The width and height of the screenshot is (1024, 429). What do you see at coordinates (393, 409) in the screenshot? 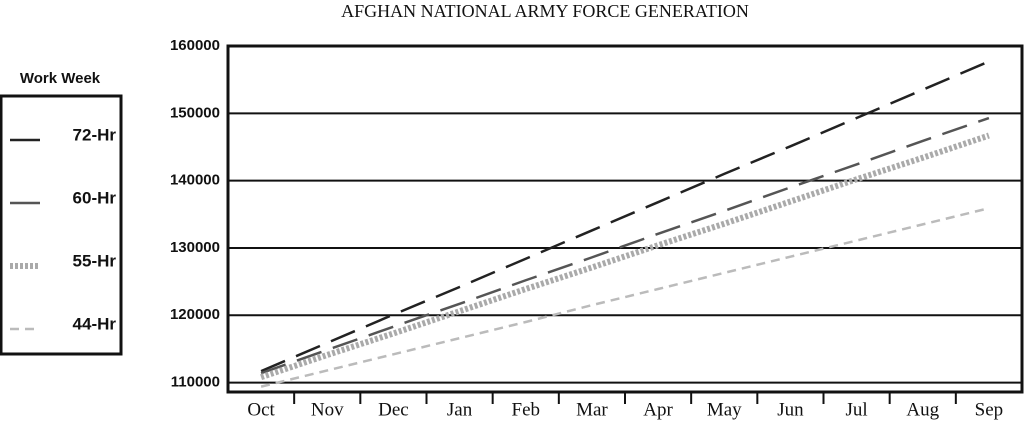
I see `x-tick-label: Dec` at bounding box center [393, 409].